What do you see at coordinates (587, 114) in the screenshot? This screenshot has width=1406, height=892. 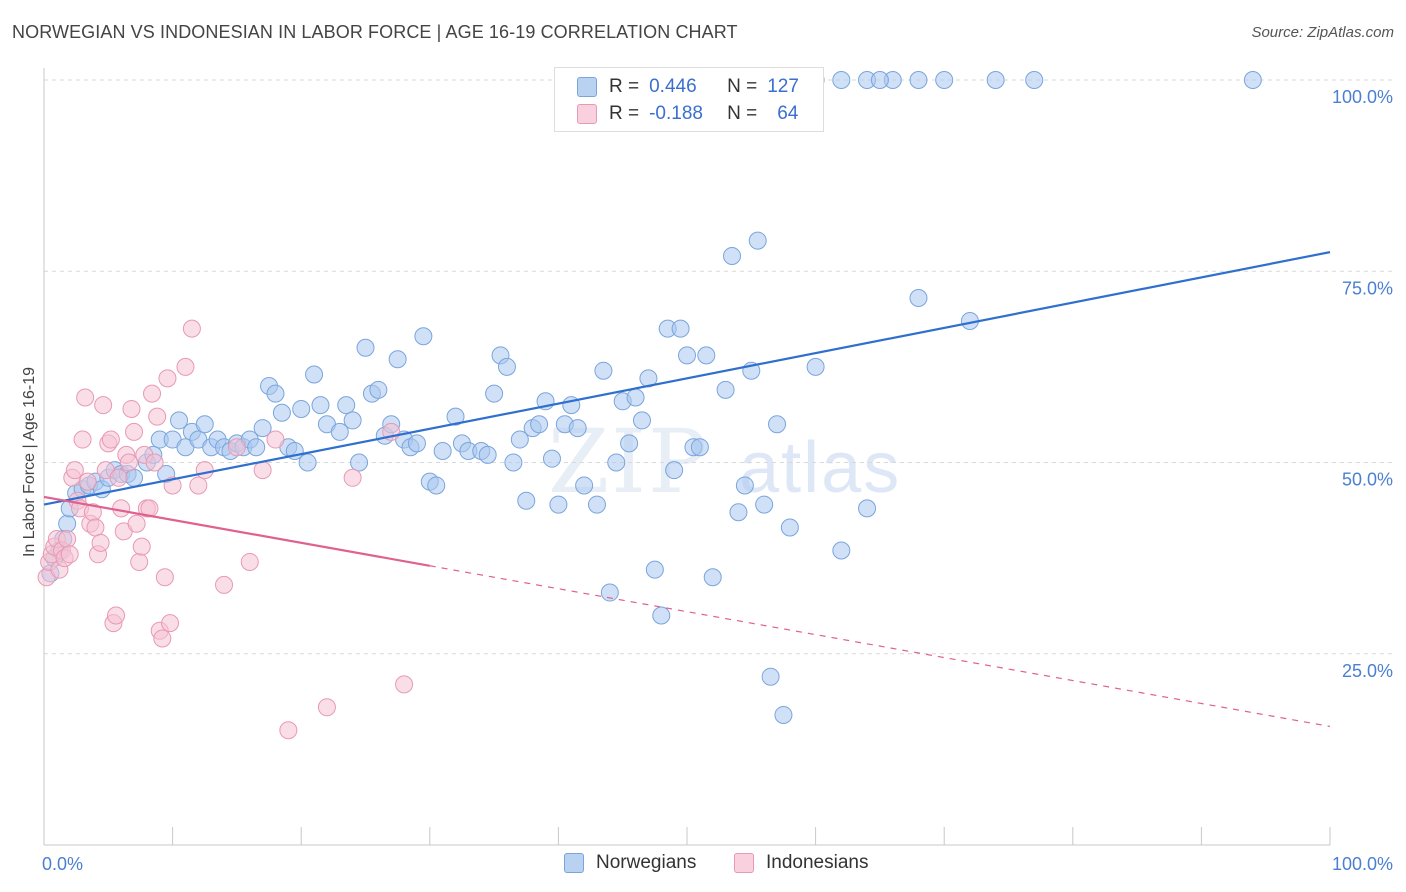 I see `legend-swatch-indonesians` at bounding box center [587, 114].